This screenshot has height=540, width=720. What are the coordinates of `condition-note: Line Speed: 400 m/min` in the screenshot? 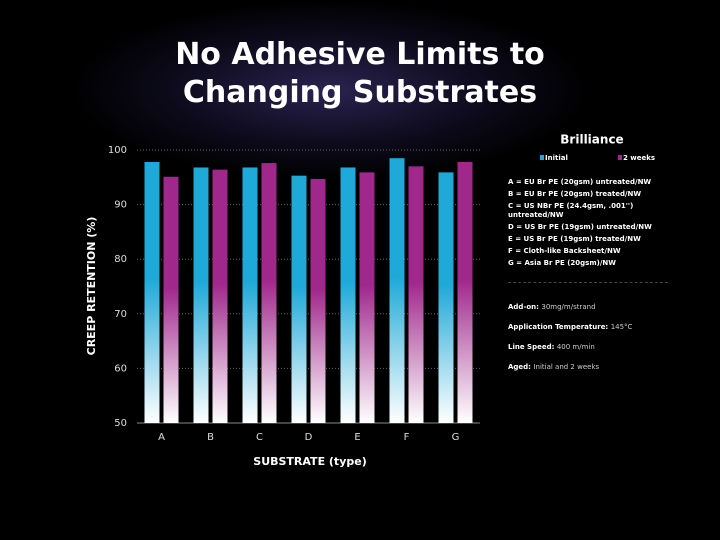 It's located at (598, 347).